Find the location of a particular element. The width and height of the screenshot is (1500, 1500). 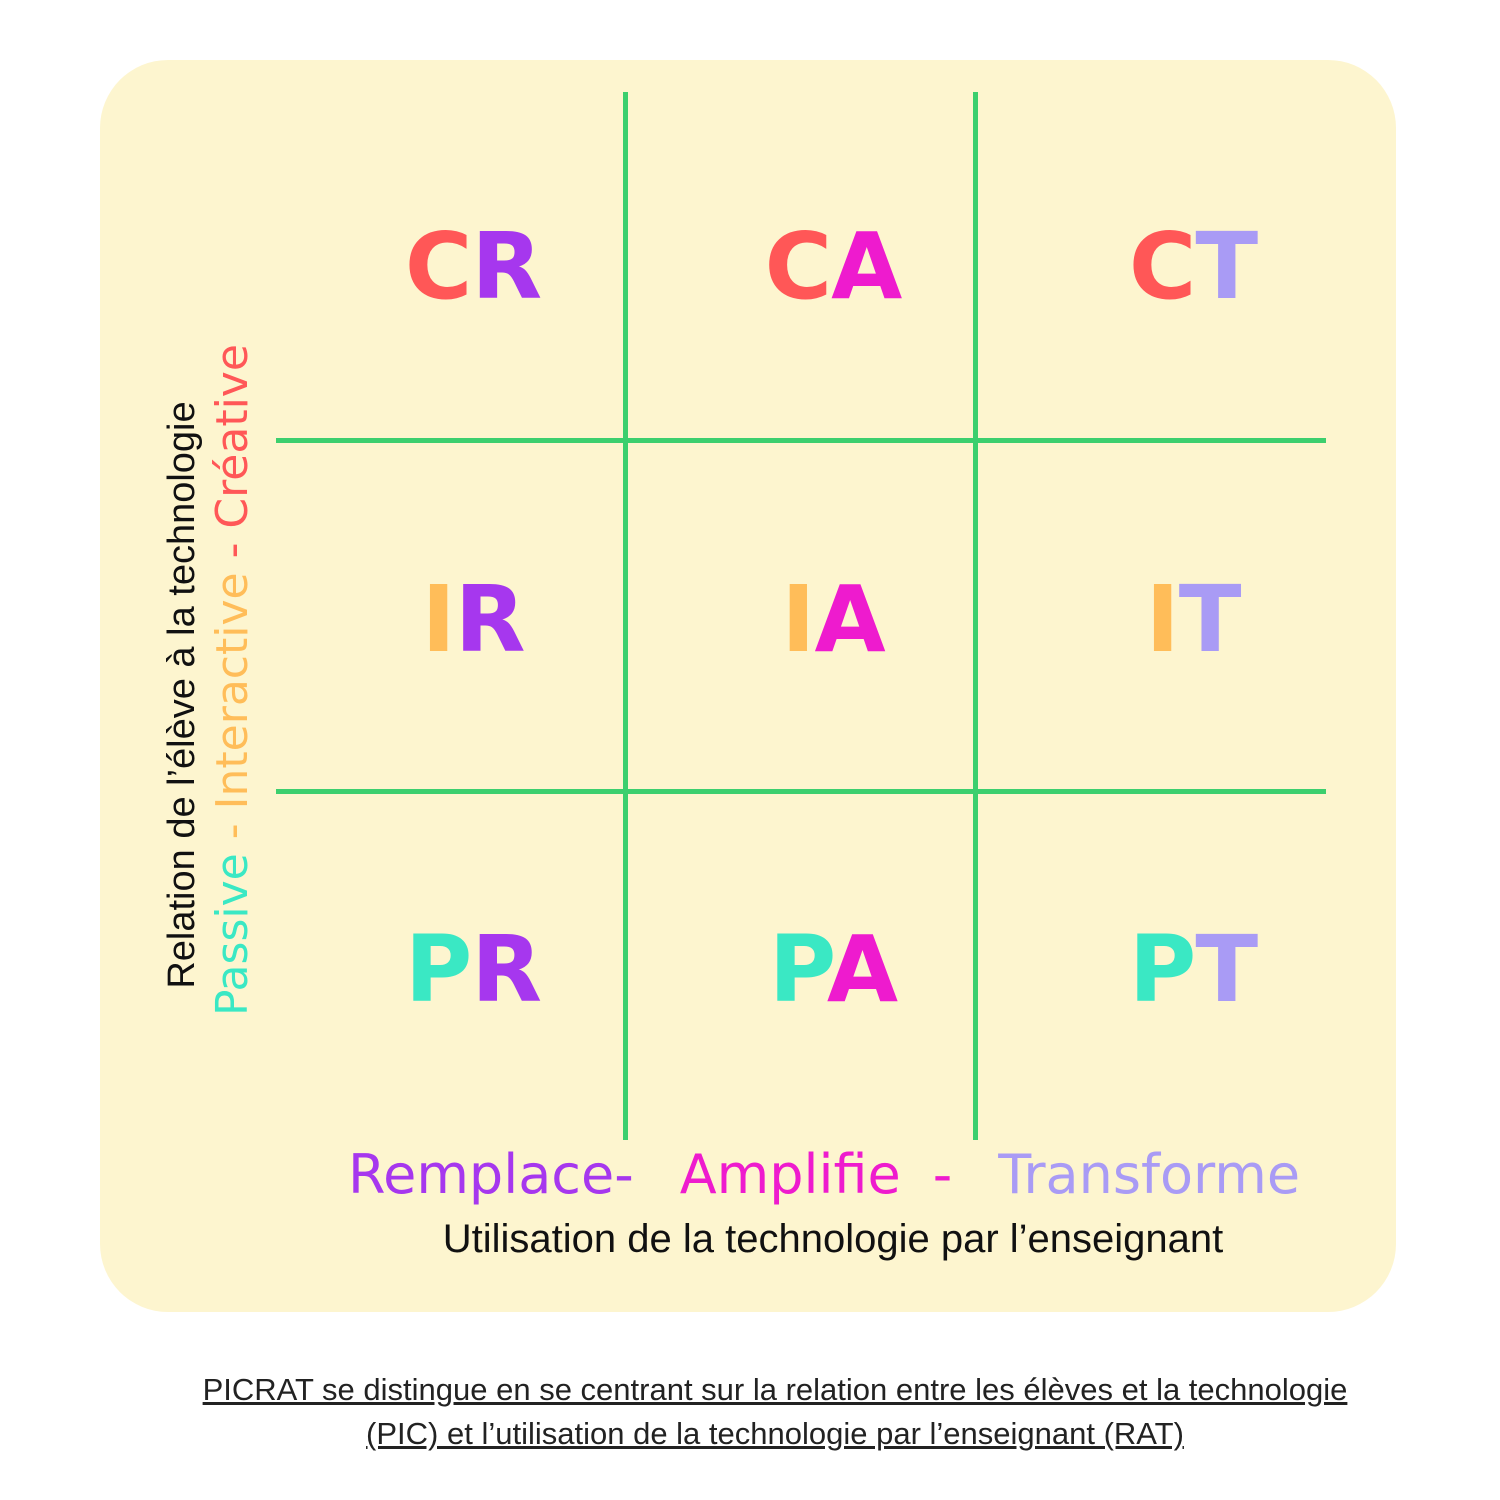

cell-ca: CA is located at coordinates (833, 267).